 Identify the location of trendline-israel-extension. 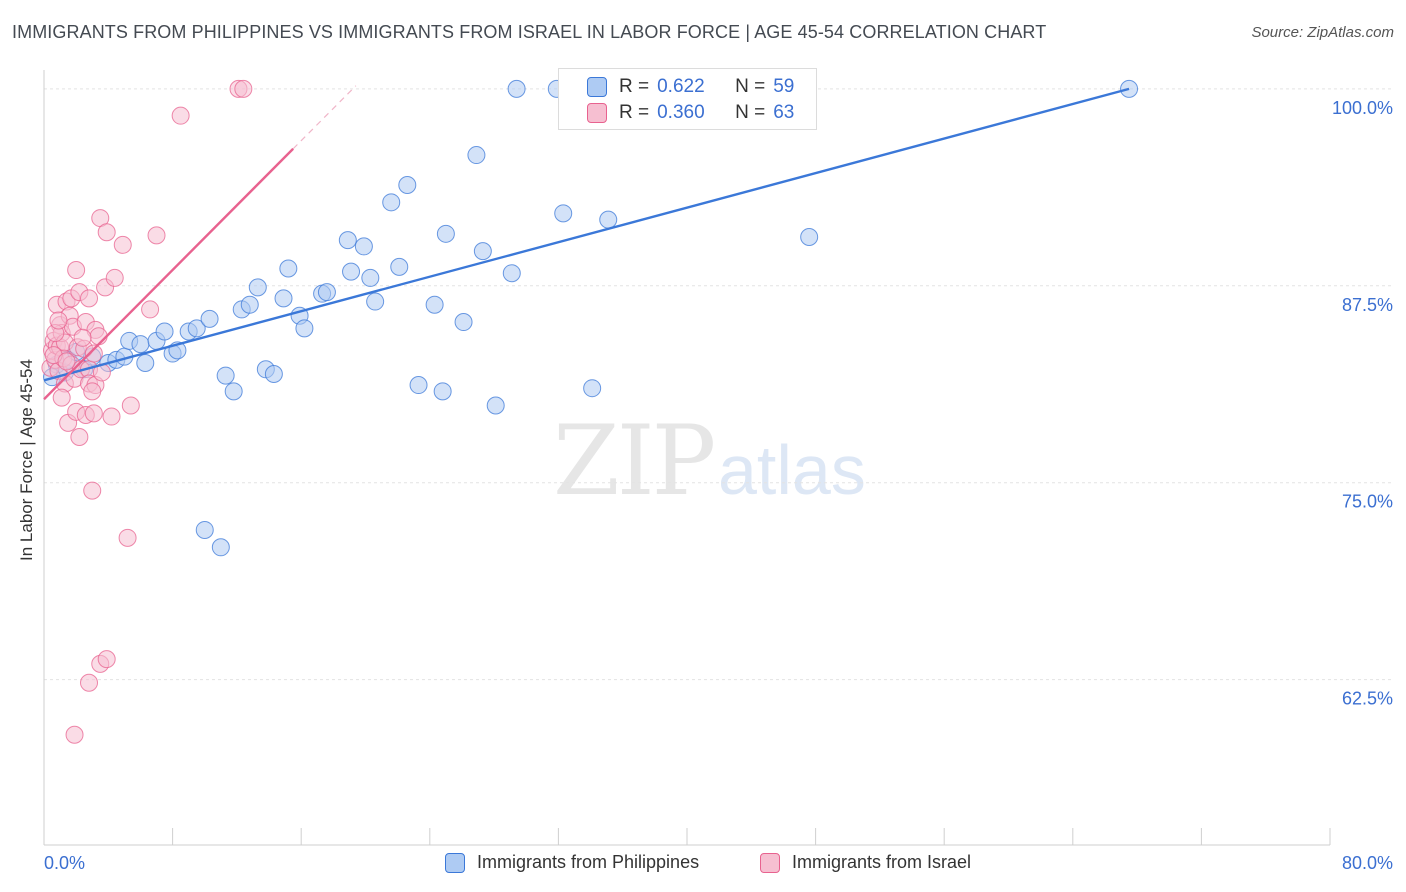
(324, 117).